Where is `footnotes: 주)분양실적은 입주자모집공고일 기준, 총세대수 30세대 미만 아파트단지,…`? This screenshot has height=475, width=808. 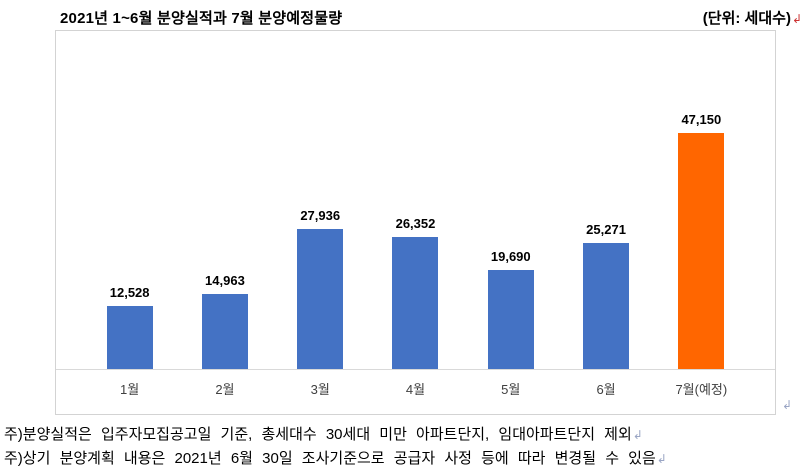
footnotes: 주)분양실적은 입주자모집공고일 기준, 총세대수 30세대 미만 아파트단지,… is located at coordinates (335, 447).